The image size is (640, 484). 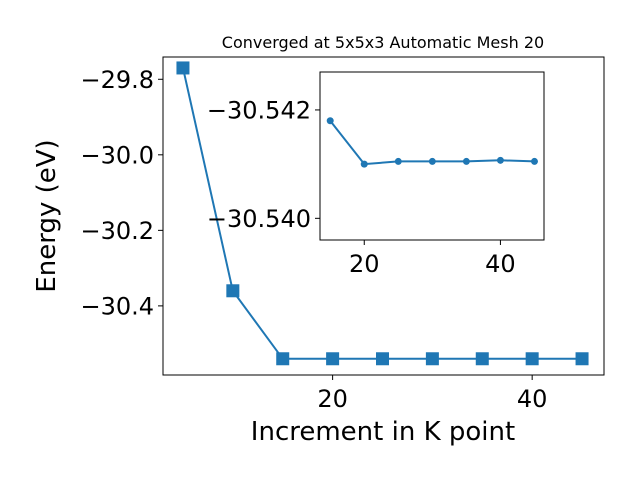 I want to click on y-axis-label: Energy (eV), so click(x=47, y=215).